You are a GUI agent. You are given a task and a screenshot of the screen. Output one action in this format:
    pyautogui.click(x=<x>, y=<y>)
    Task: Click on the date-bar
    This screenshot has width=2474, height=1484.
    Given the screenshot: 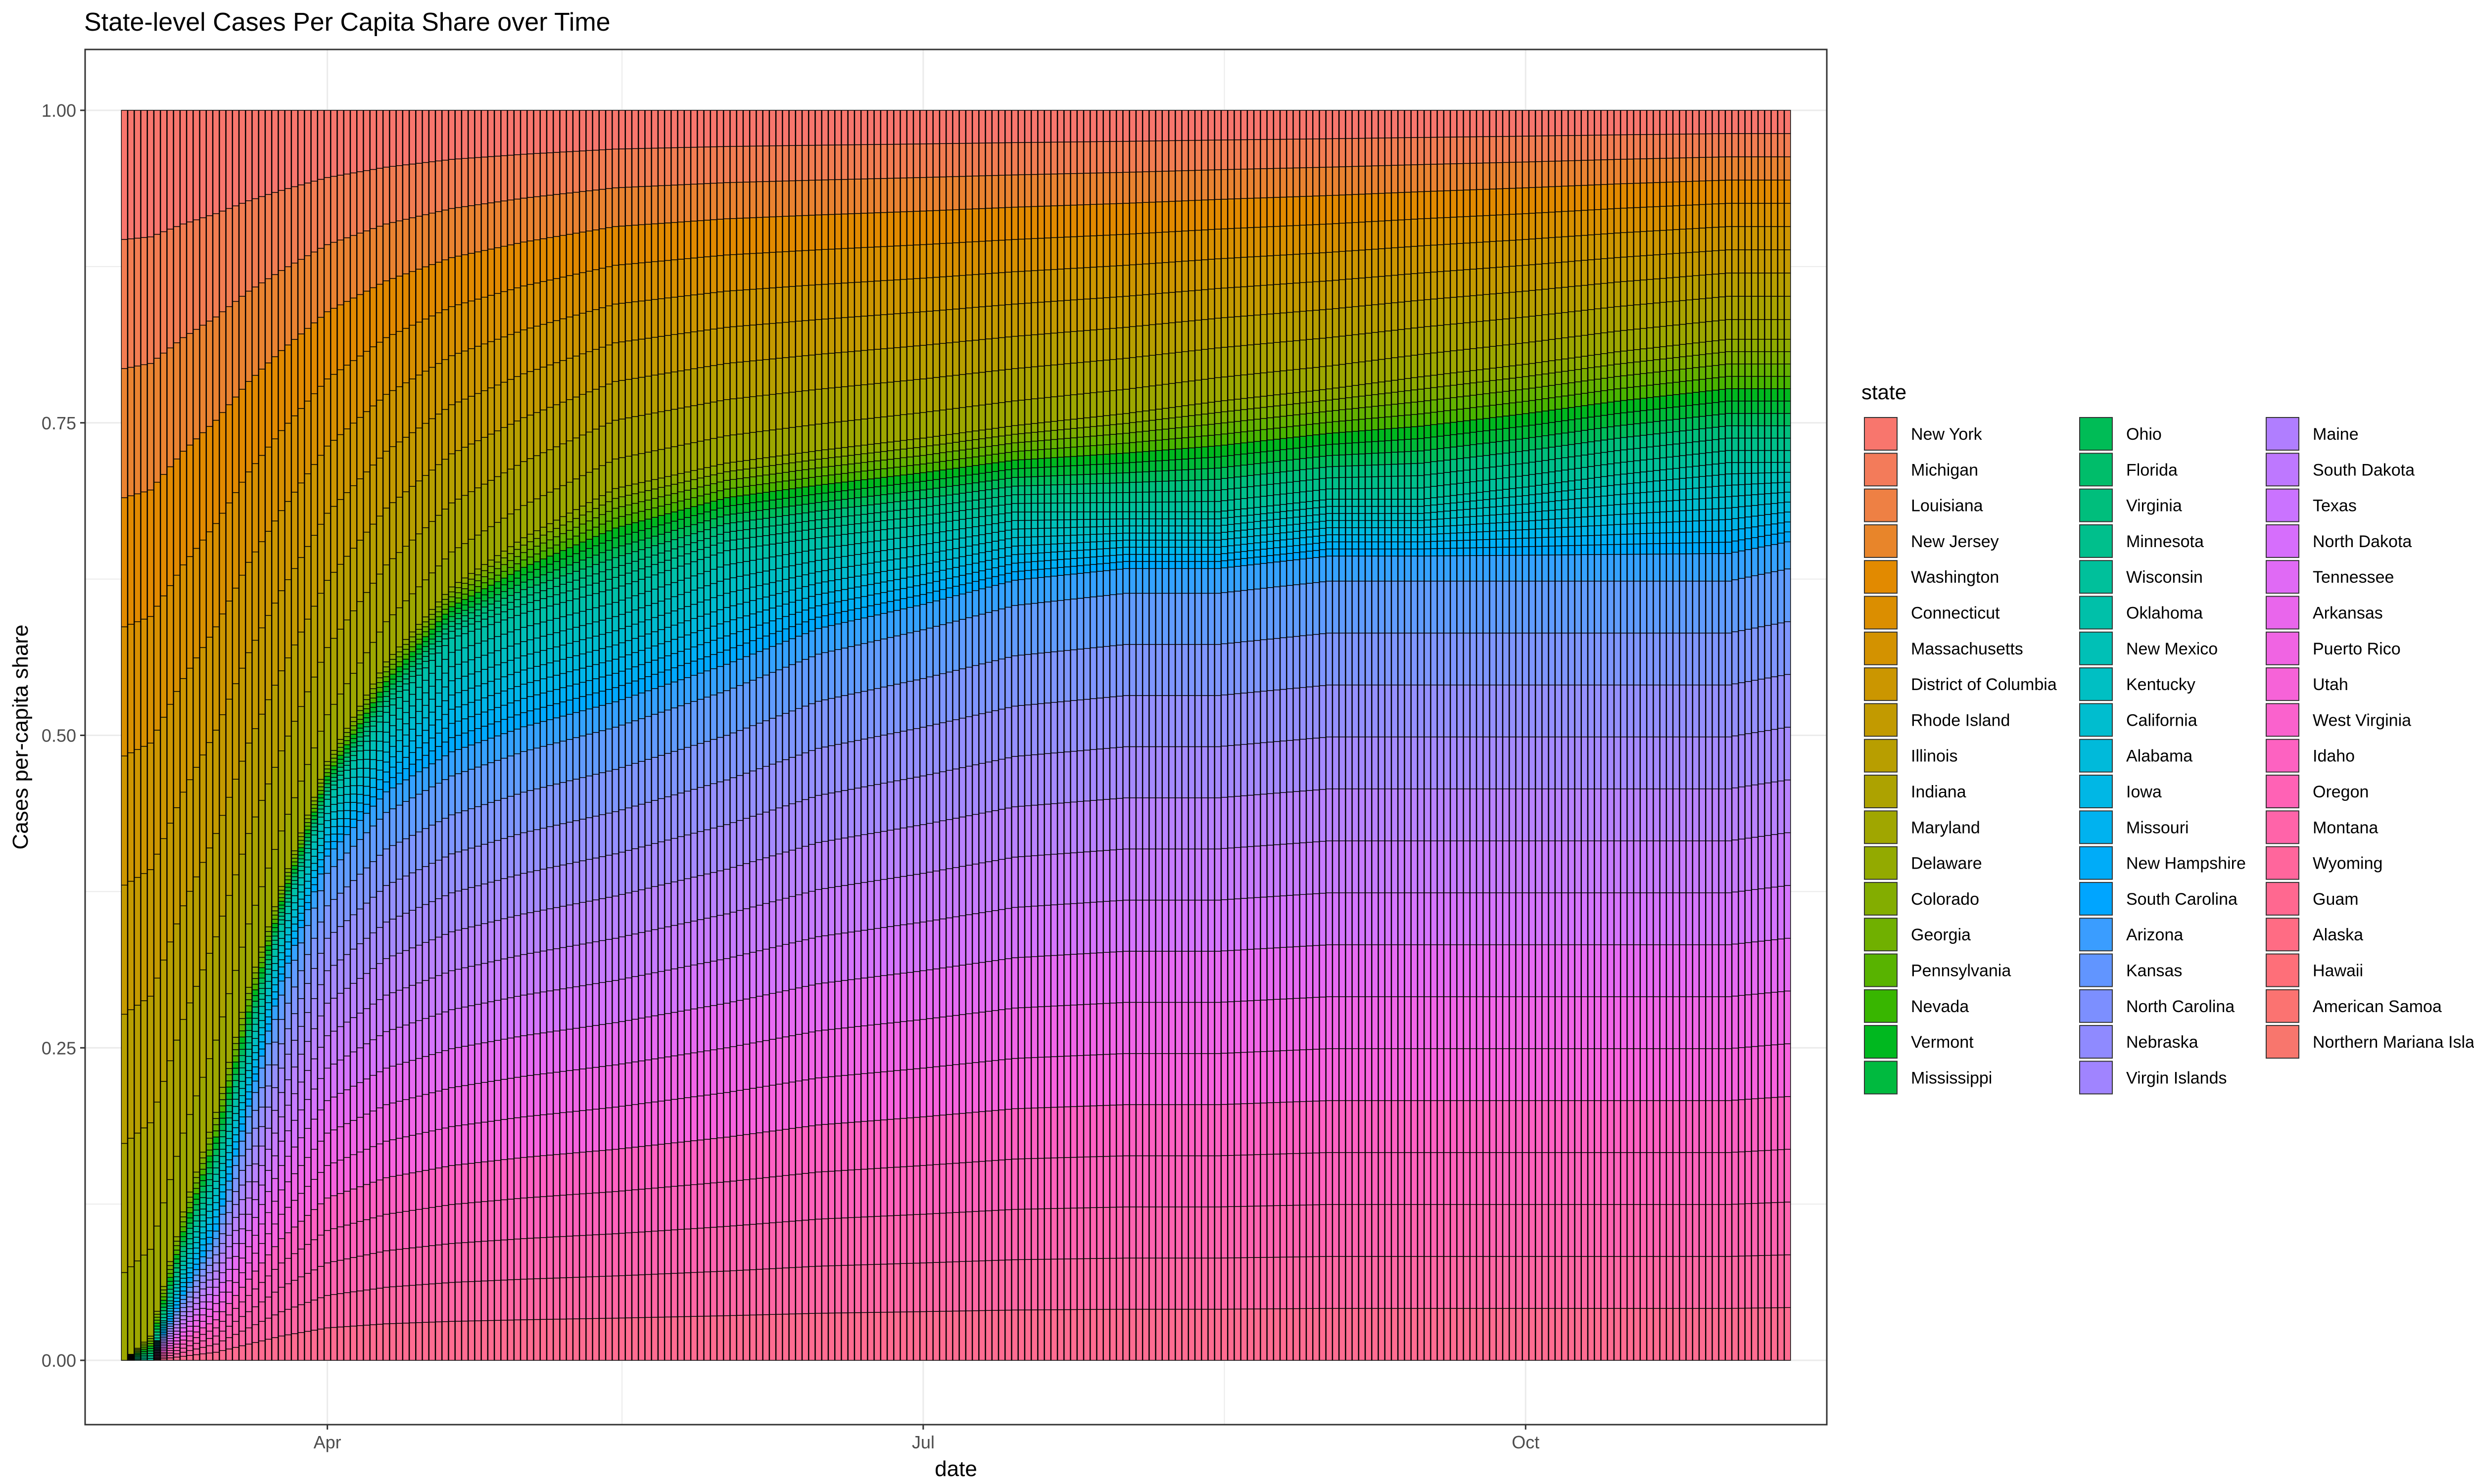 What is the action you would take?
    pyautogui.click(x=838, y=735)
    